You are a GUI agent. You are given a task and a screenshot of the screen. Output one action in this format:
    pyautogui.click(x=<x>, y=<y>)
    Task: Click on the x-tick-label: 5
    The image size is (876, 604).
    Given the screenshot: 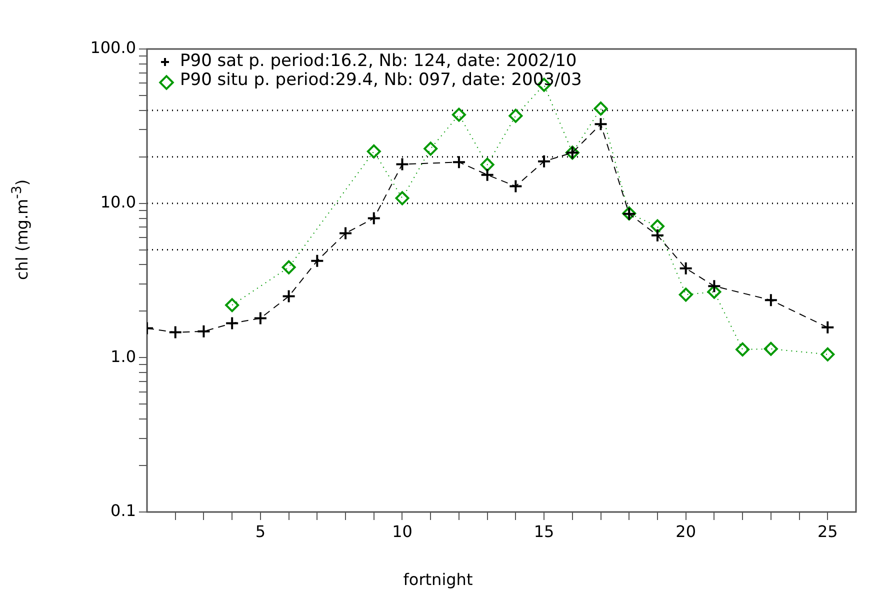 What is the action you would take?
    pyautogui.click(x=260, y=531)
    